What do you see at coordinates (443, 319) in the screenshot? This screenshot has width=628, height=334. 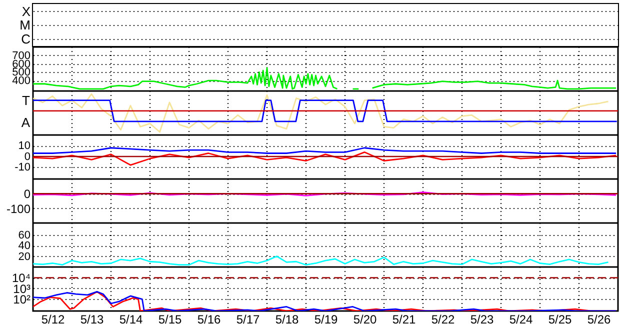 I see `x-tick-label: 5/22` at bounding box center [443, 319].